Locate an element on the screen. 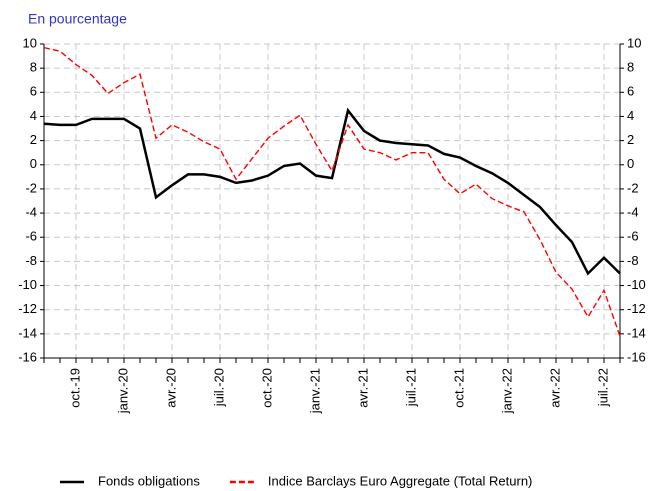 This screenshot has height=491, width=657. y-tick-label: -6 is located at coordinates (31, 236).